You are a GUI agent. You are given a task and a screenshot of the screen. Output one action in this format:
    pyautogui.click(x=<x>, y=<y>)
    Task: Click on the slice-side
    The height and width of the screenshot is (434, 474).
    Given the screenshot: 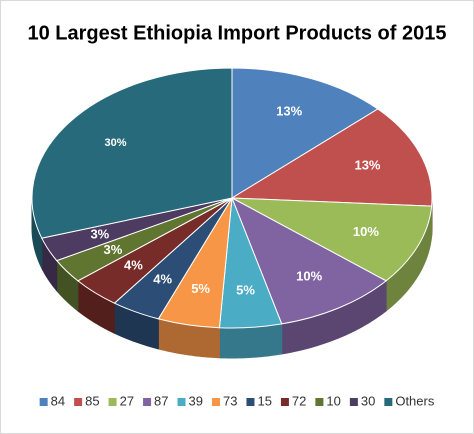 What is the action you would take?
    pyautogui.click(x=250, y=341)
    